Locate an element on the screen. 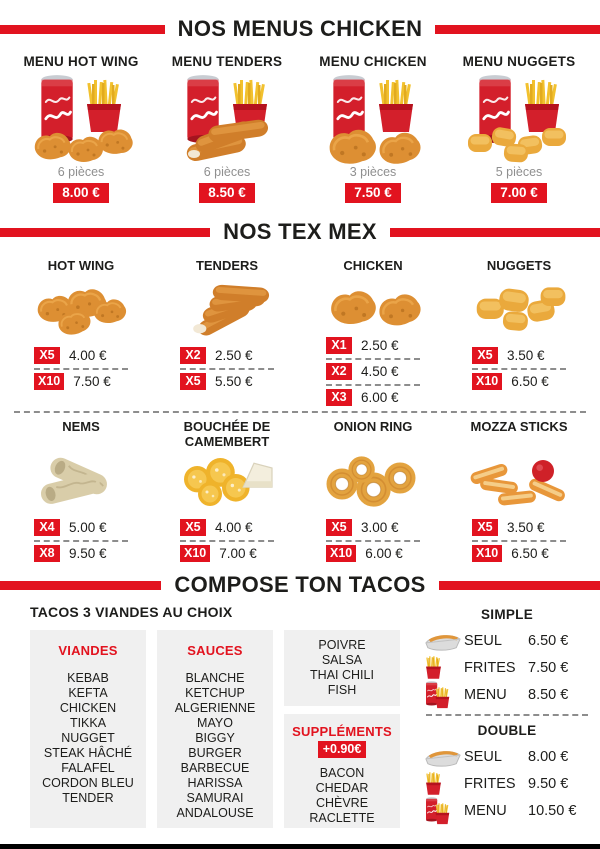  formule-label: SEUL is located at coordinates (483, 756).